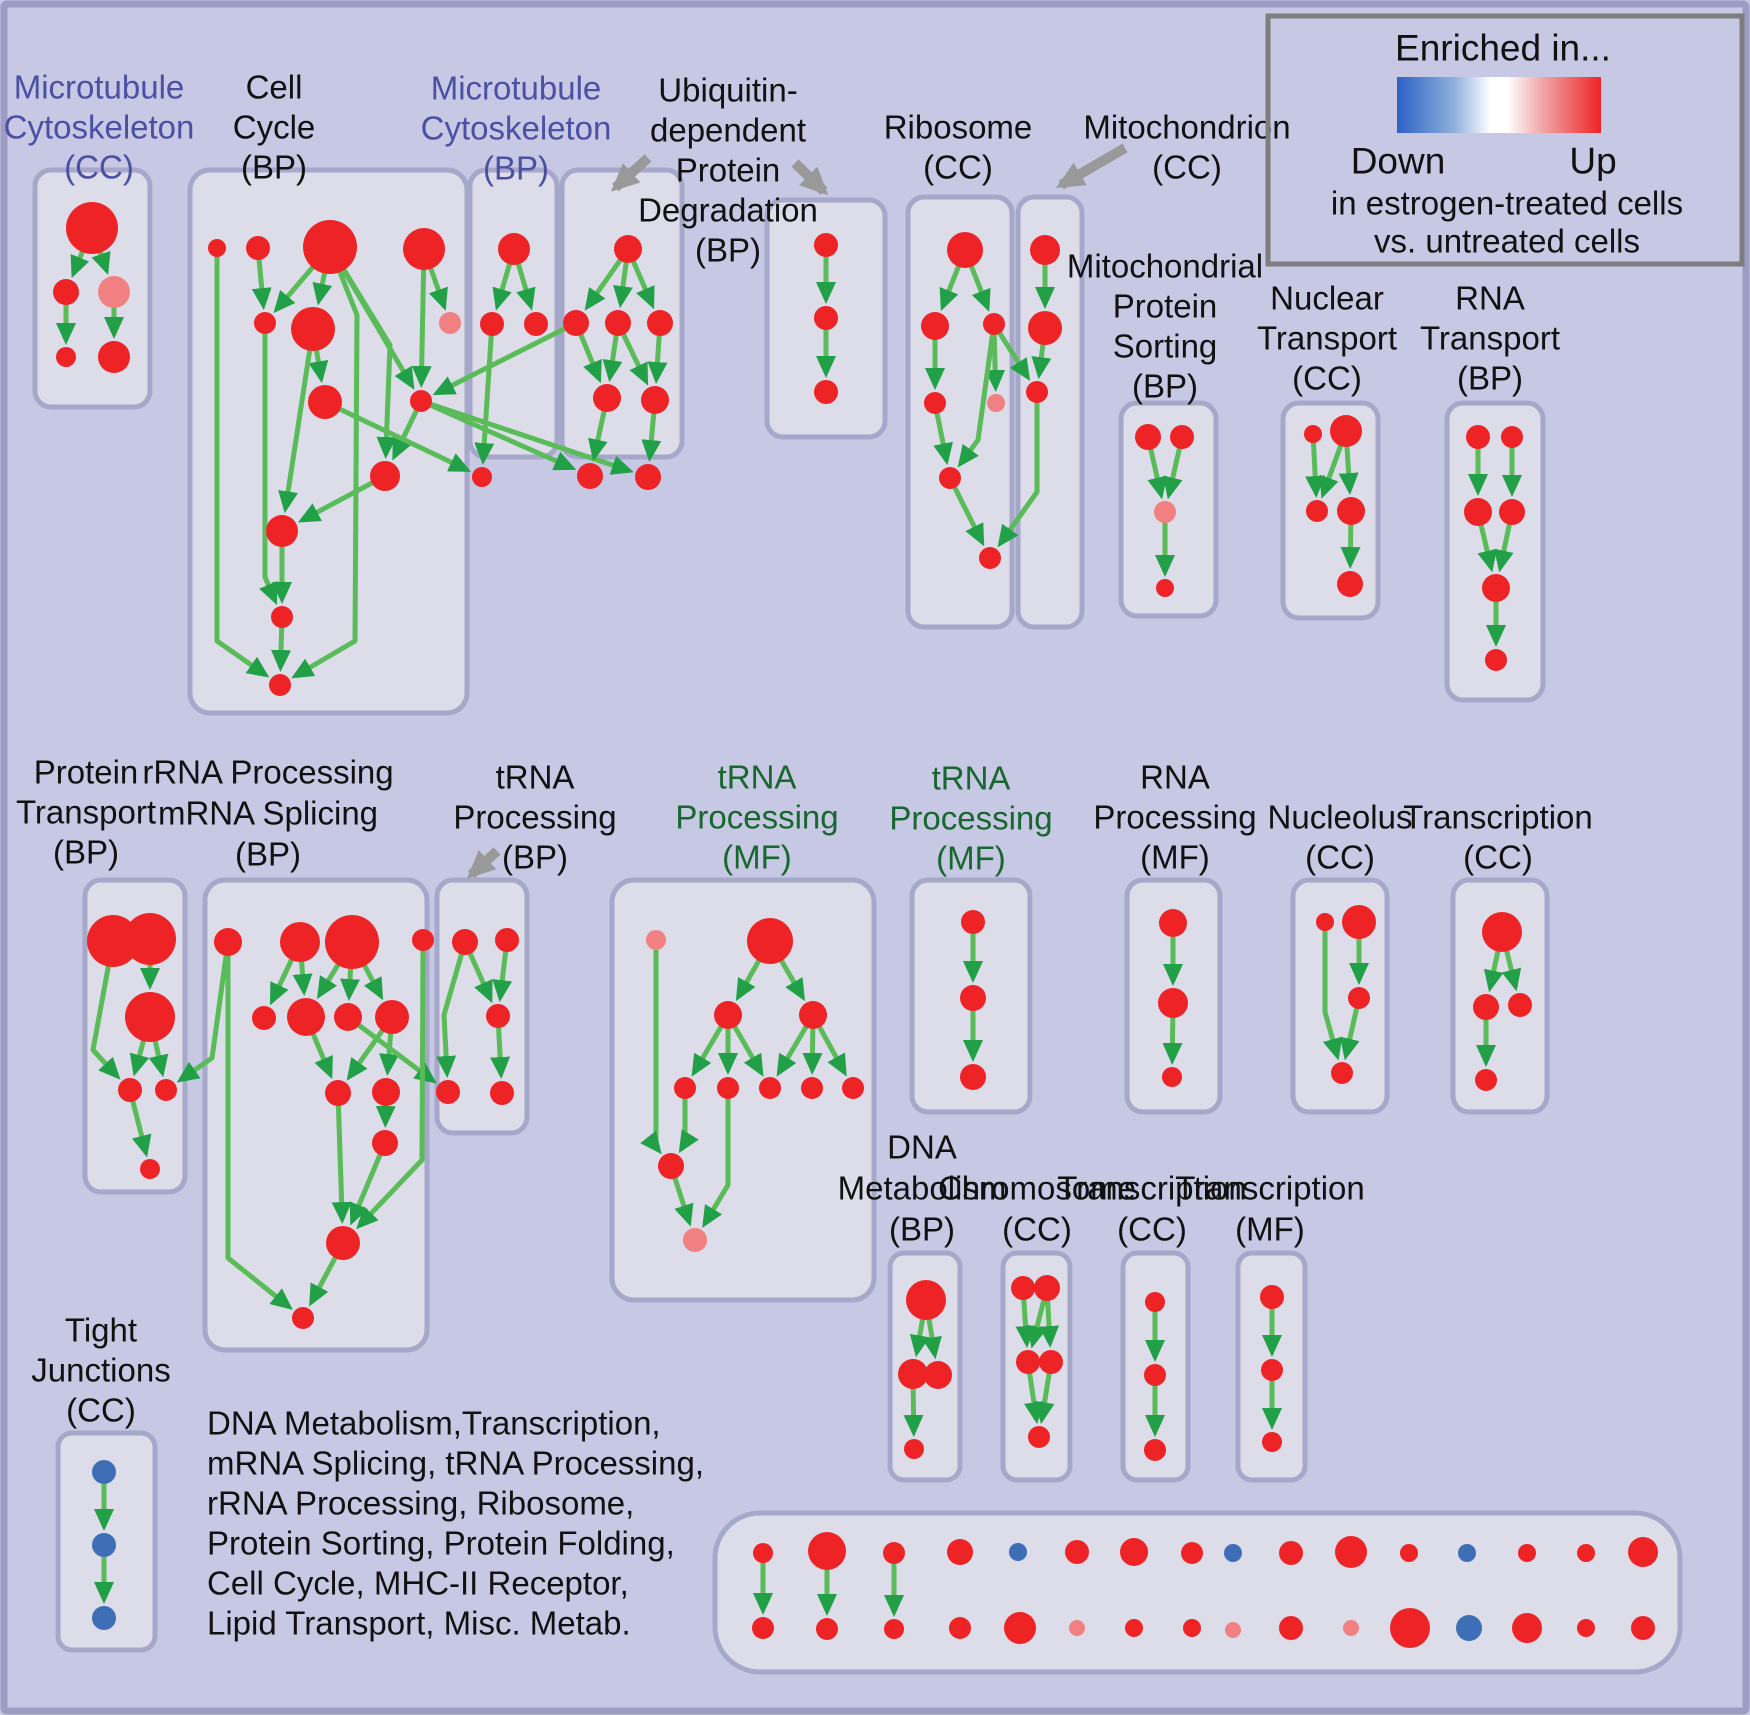 The image size is (1750, 1715). What do you see at coordinates (341, 1158) in the screenshot?
I see `edge-arrow-l9-l12` at bounding box center [341, 1158].